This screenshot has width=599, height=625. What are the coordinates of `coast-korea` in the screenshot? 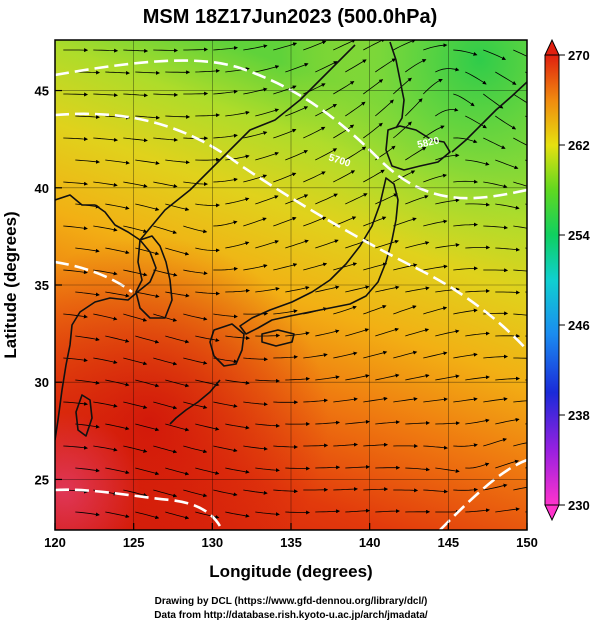 It's located at (154, 277).